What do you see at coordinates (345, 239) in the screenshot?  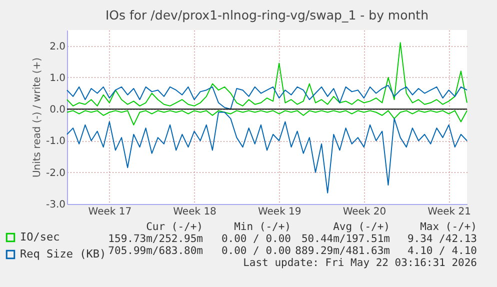 I see `text: 50.44m/197.51m` at bounding box center [345, 239].